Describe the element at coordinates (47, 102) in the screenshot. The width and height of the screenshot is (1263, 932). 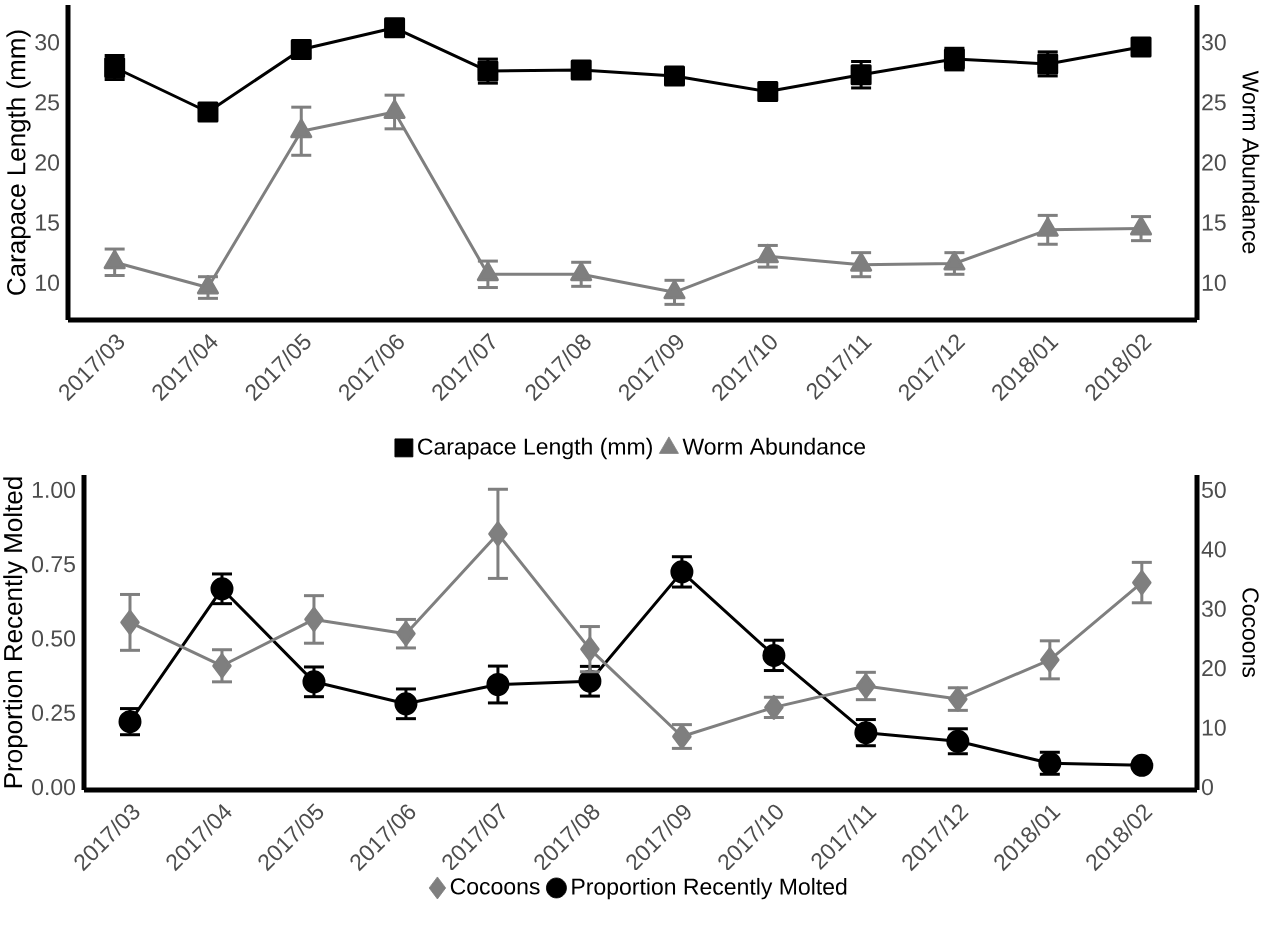
I see `y-tick-label: 25` at that location.